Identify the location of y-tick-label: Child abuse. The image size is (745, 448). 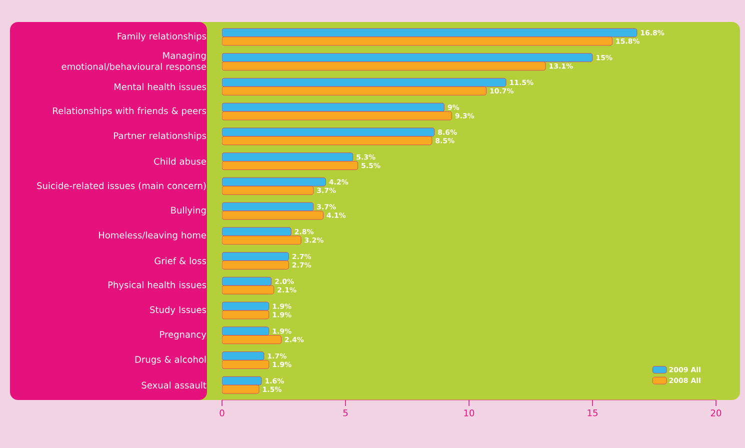
(180, 161).